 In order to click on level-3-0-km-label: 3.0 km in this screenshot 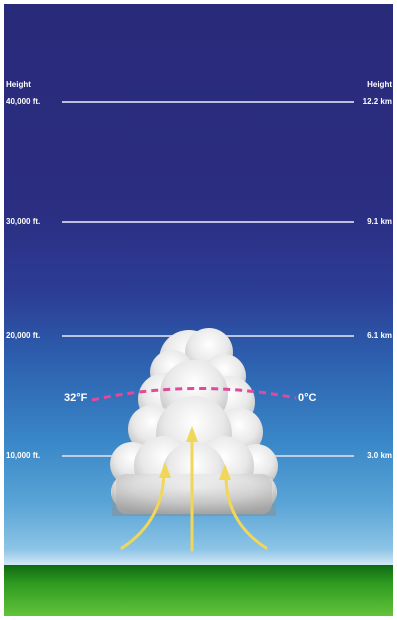, I will do `click(379, 455)`.